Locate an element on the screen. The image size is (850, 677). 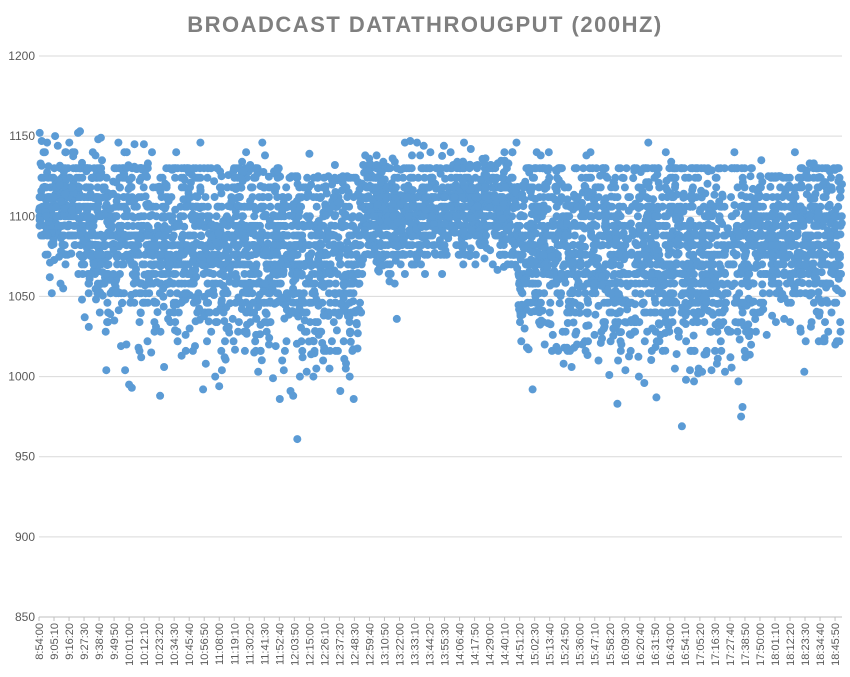
x-tick-label: 18:01:10 is located at coordinates (776, 644).